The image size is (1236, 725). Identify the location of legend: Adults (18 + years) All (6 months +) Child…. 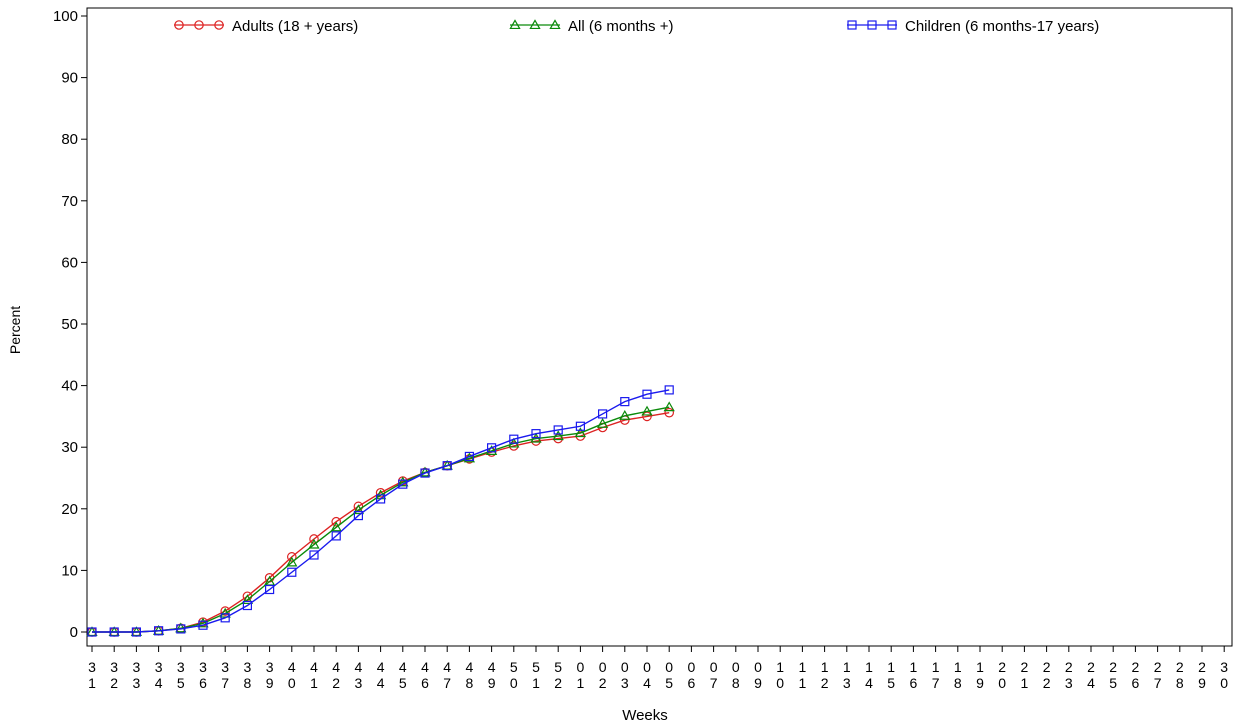
(636, 26).